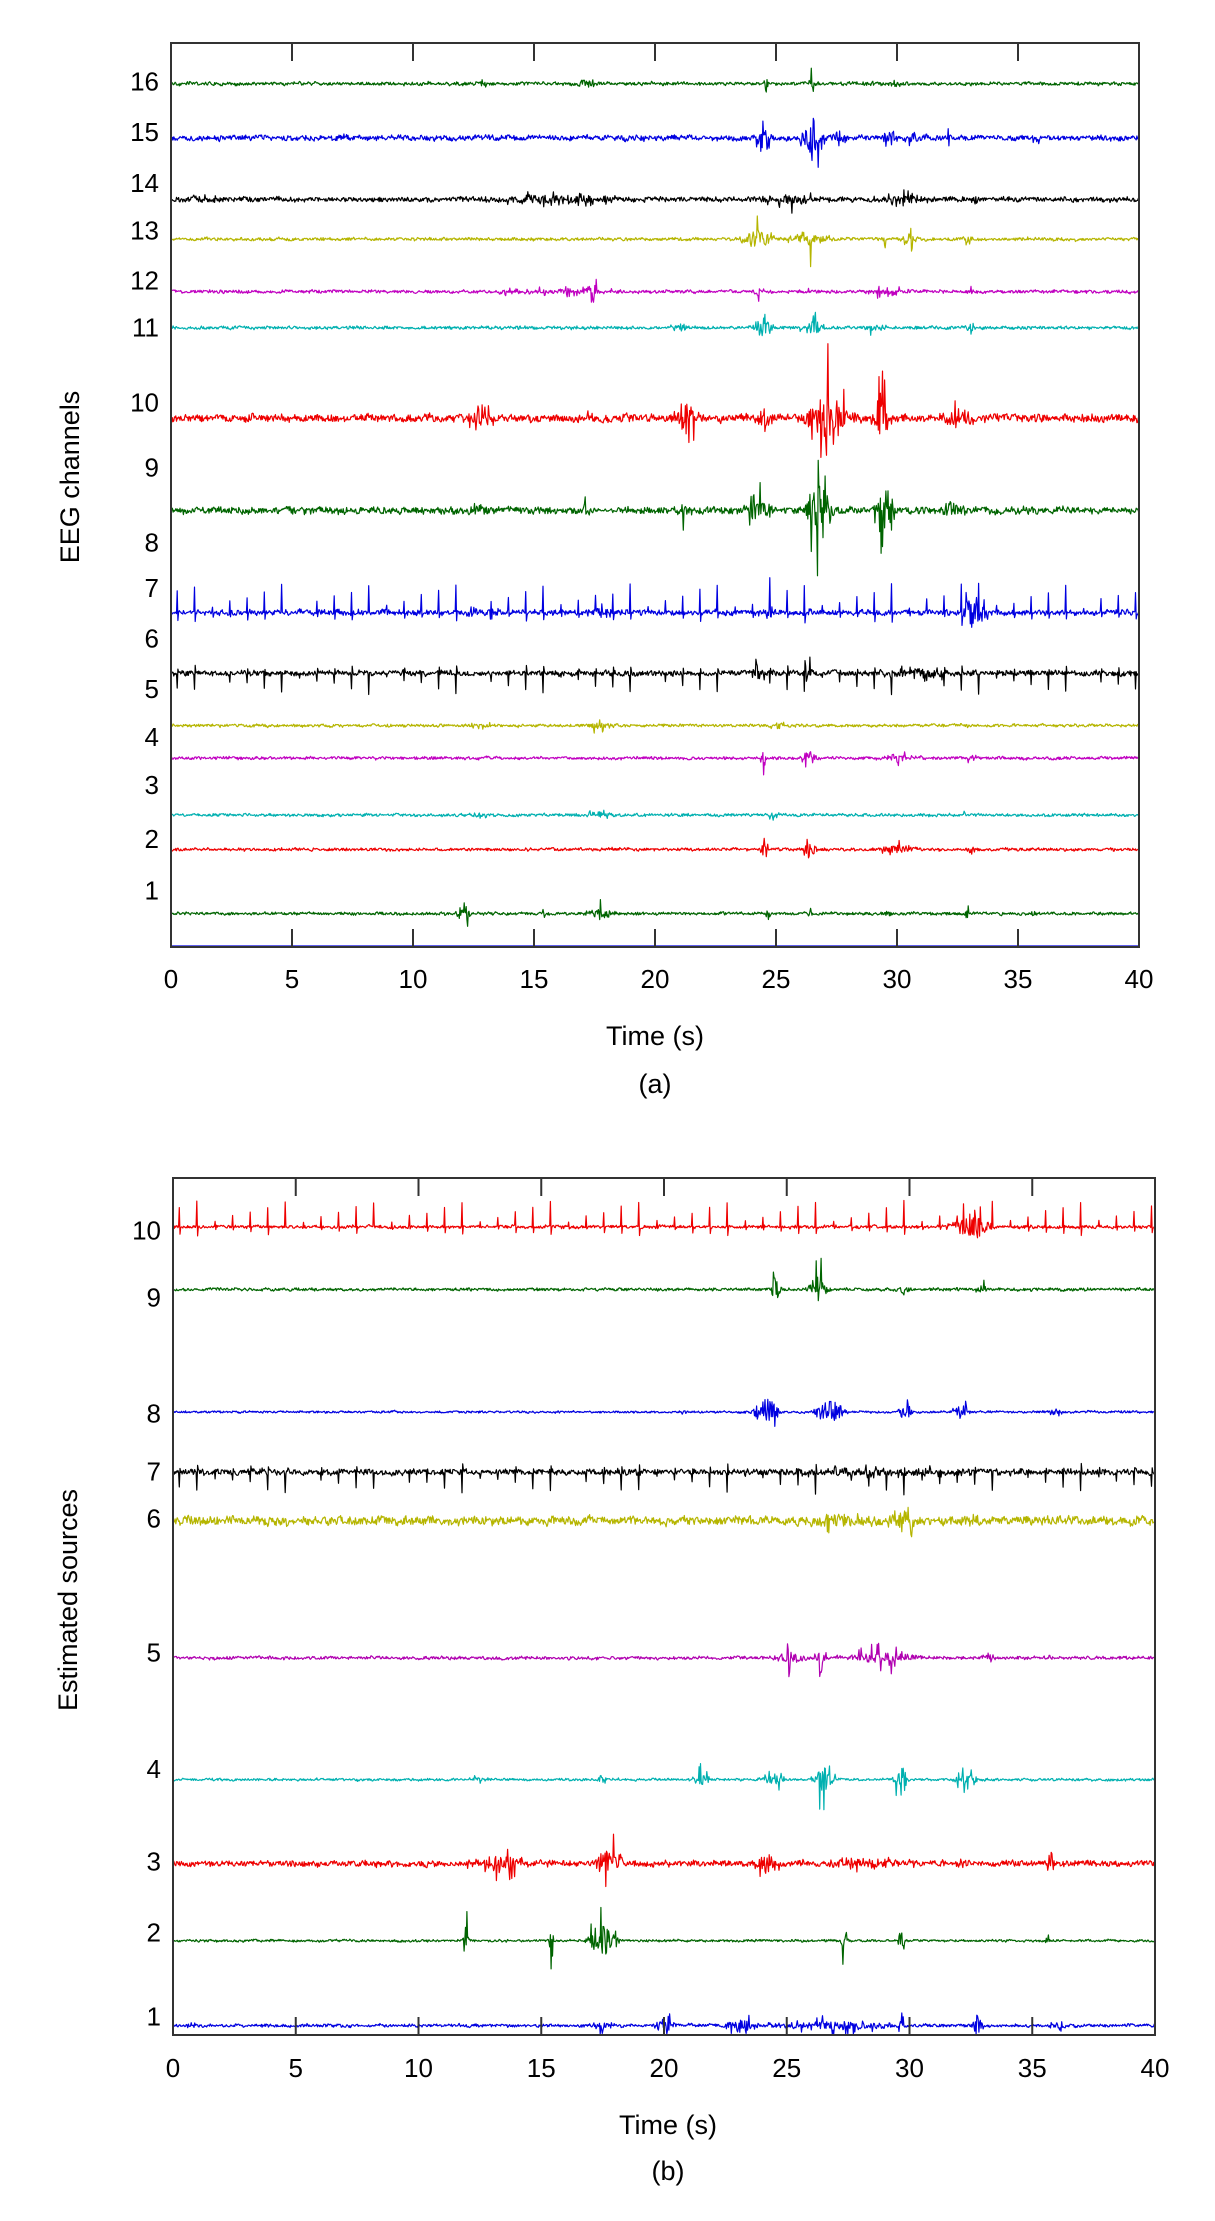  Describe the element at coordinates (655, 1036) in the screenshot. I see `panel-a-x-axis-label: Time (s)` at that location.